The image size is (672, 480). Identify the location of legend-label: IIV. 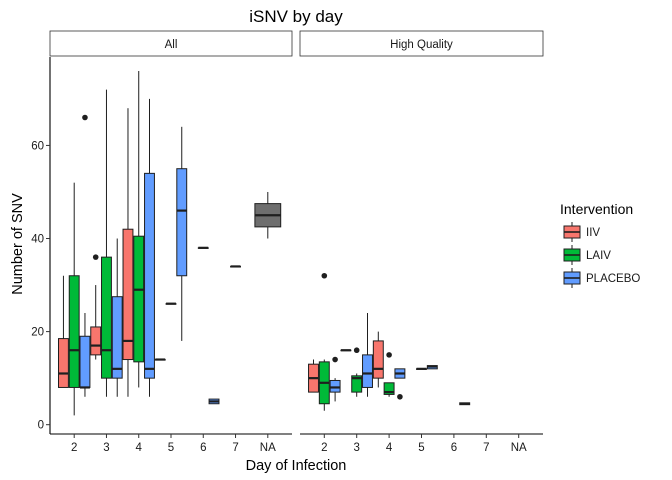
(593, 233).